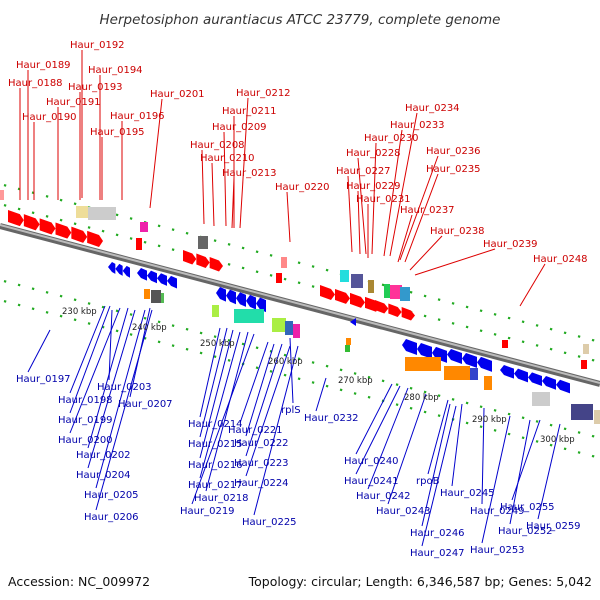 Image resolution: width=600 pixels, height=600 pixels. What do you see at coordinates (285, 362) in the screenshot?
I see `tick-label: 260 kbp` at bounding box center [285, 362].